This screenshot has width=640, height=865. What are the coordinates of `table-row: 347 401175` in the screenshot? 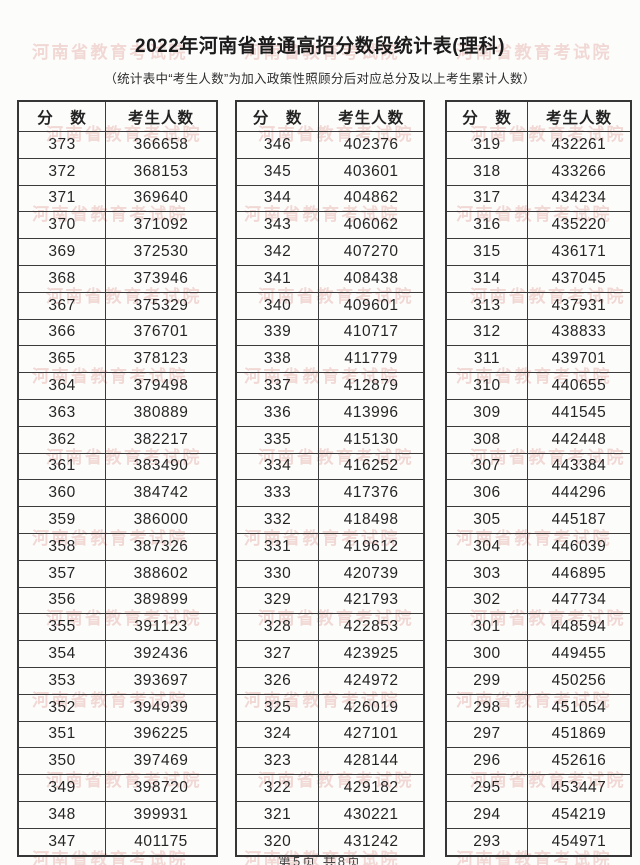 It's located at (117, 842).